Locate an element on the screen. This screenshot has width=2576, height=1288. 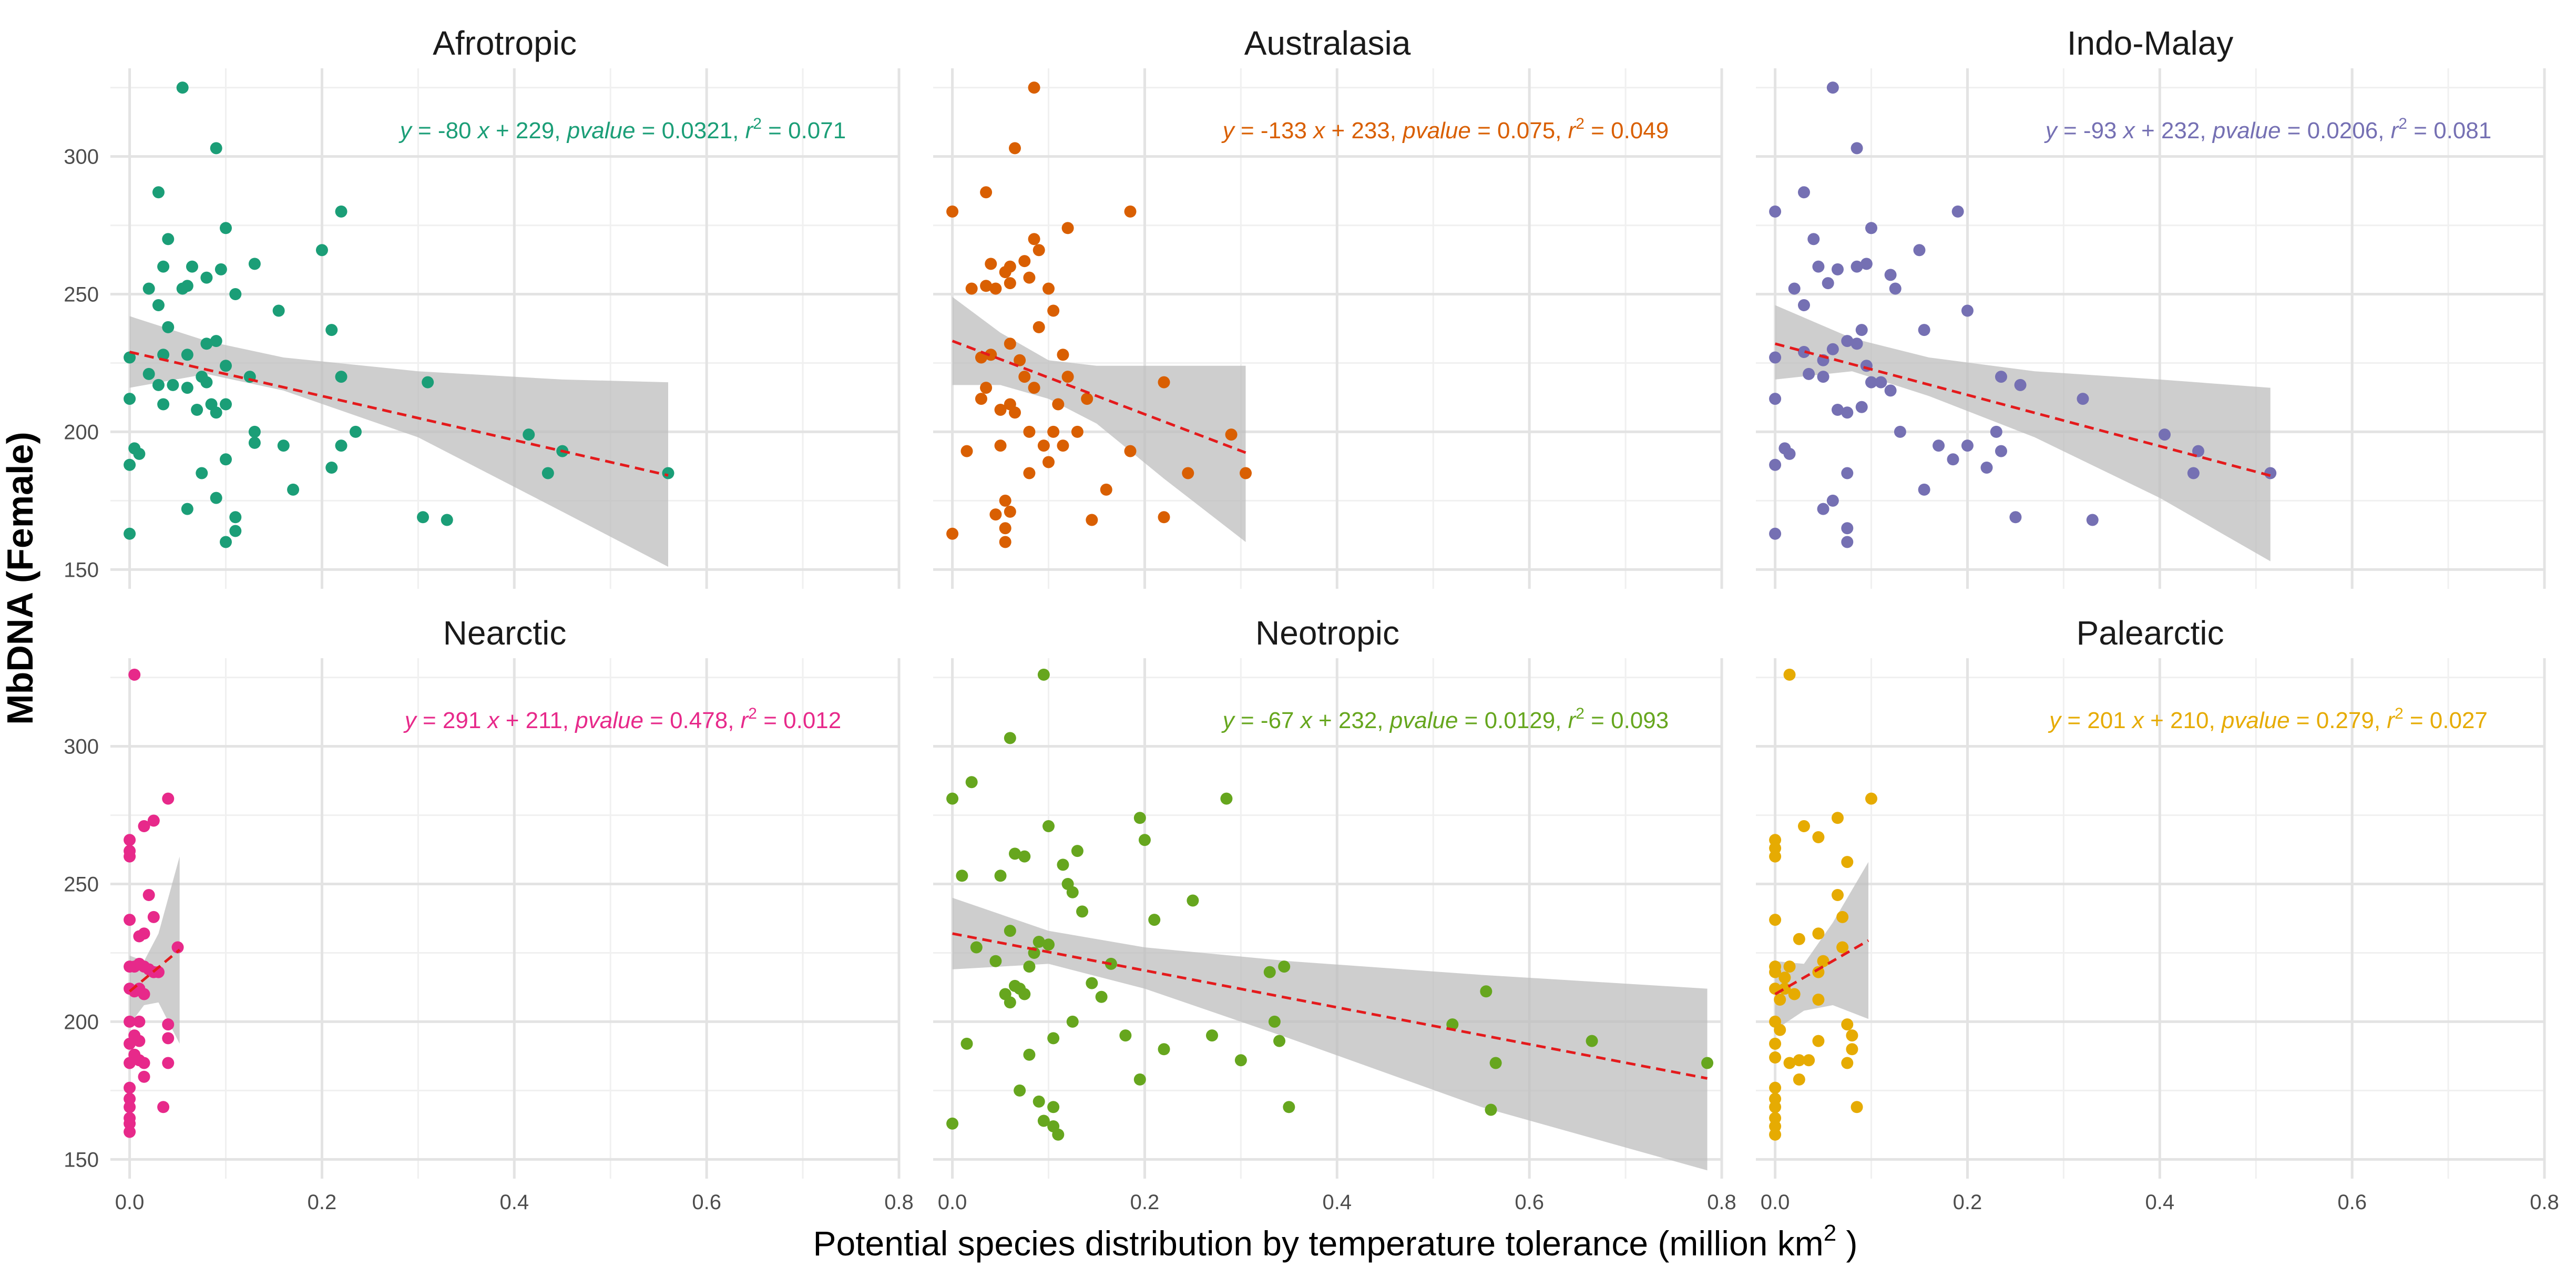
x-tick-label: 0.0 is located at coordinates (130, 1202).